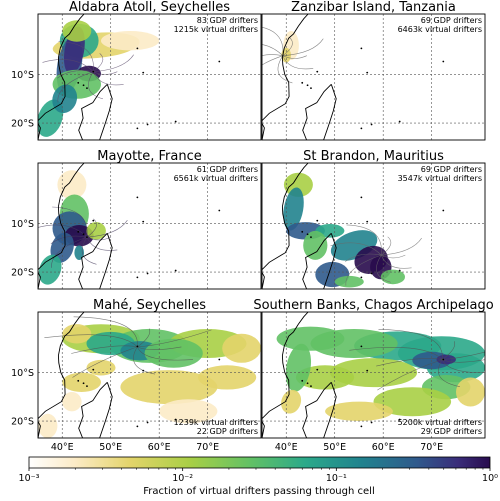 This screenshot has width=500, height=501. Describe the element at coordinates (227, 169) in the screenshot. I see `gdp-count: 61 GDP drifters` at that location.